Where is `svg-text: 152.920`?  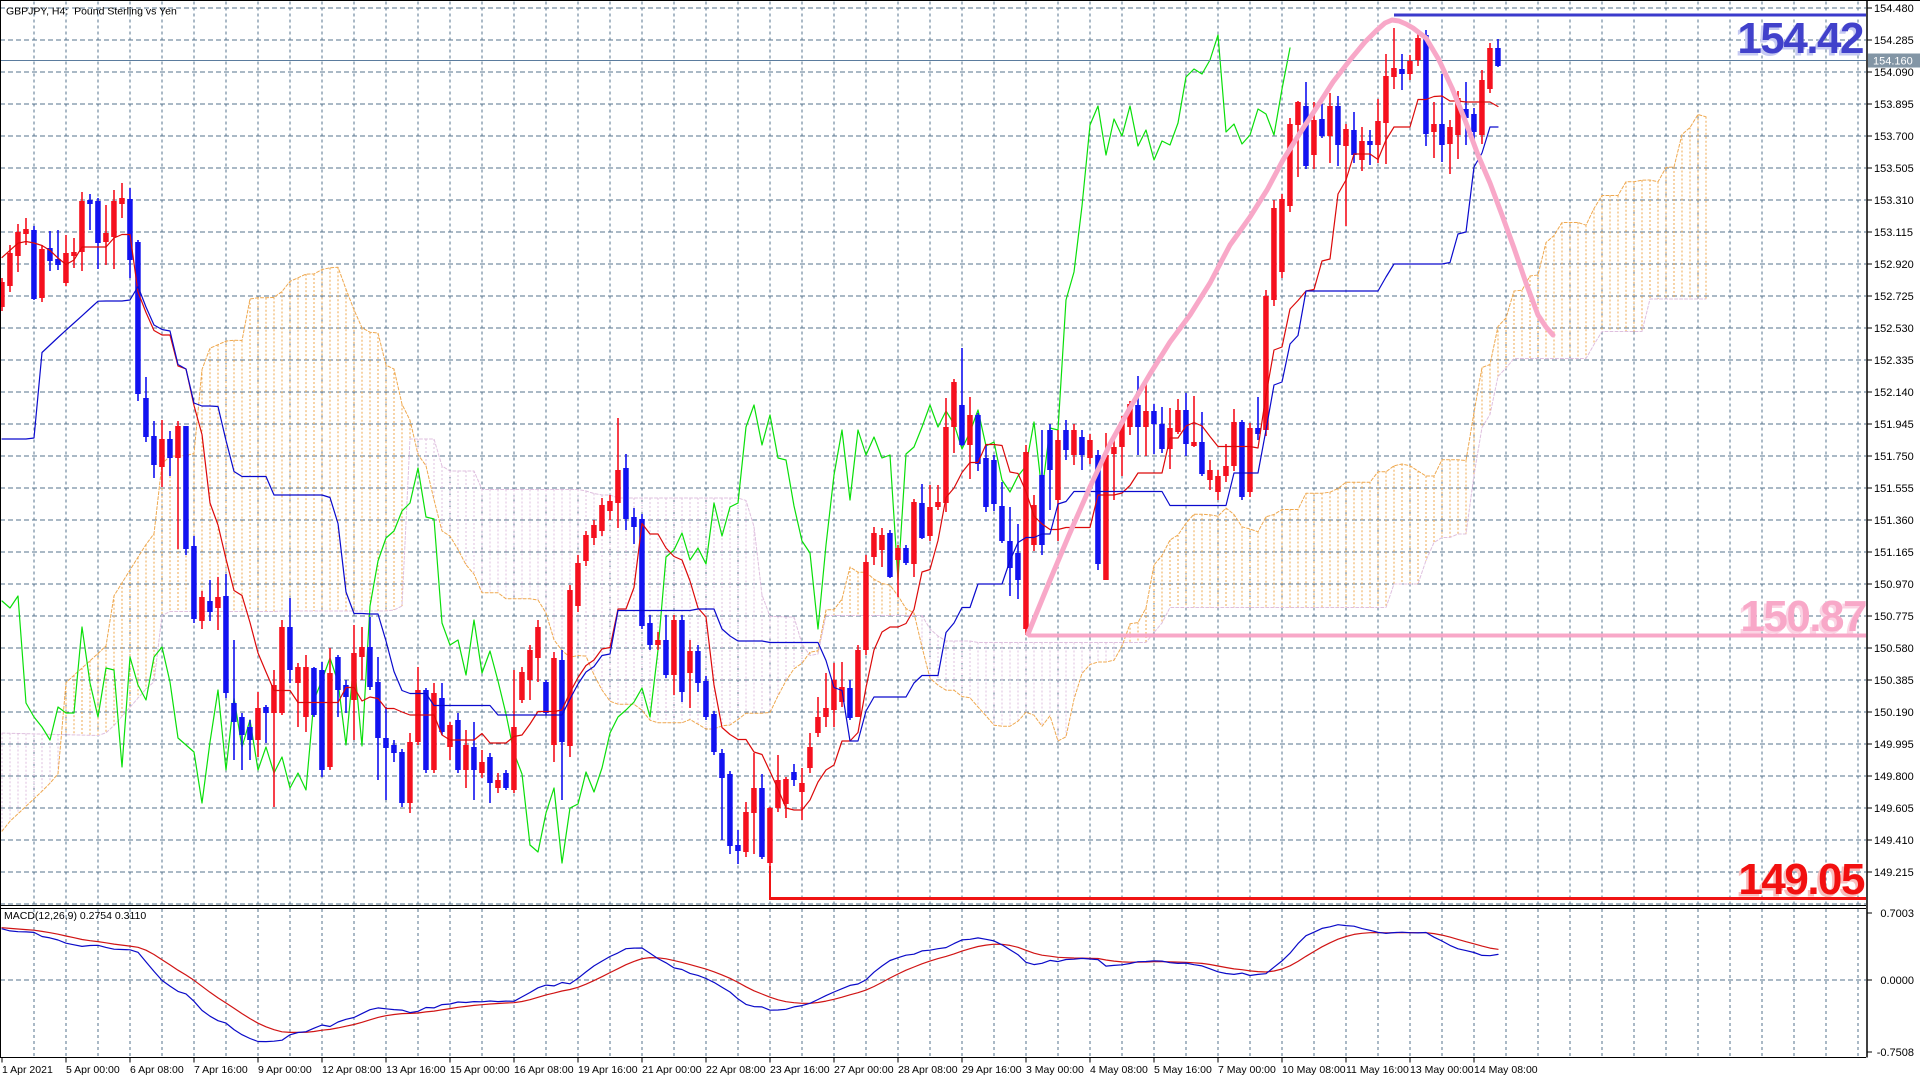 svg-text: 152.920 is located at coordinates (1894, 265).